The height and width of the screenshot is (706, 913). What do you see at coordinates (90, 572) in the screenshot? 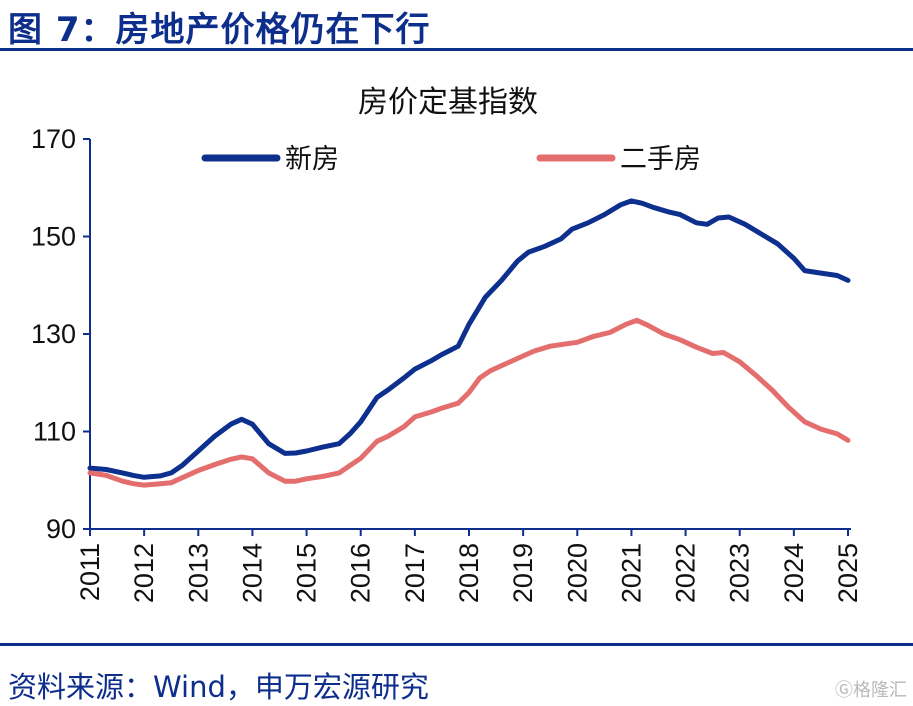
I see `x-tick-label: 2011` at bounding box center [90, 572].